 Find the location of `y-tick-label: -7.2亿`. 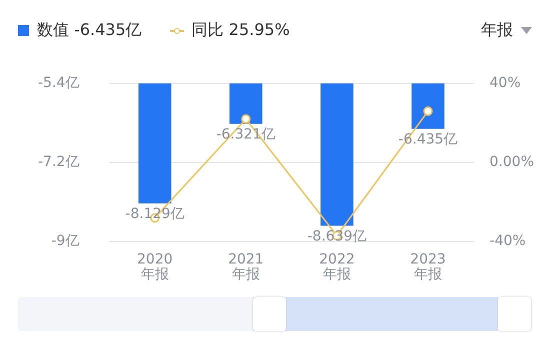

y-tick-label: -7.2亿 is located at coordinates (59, 162).